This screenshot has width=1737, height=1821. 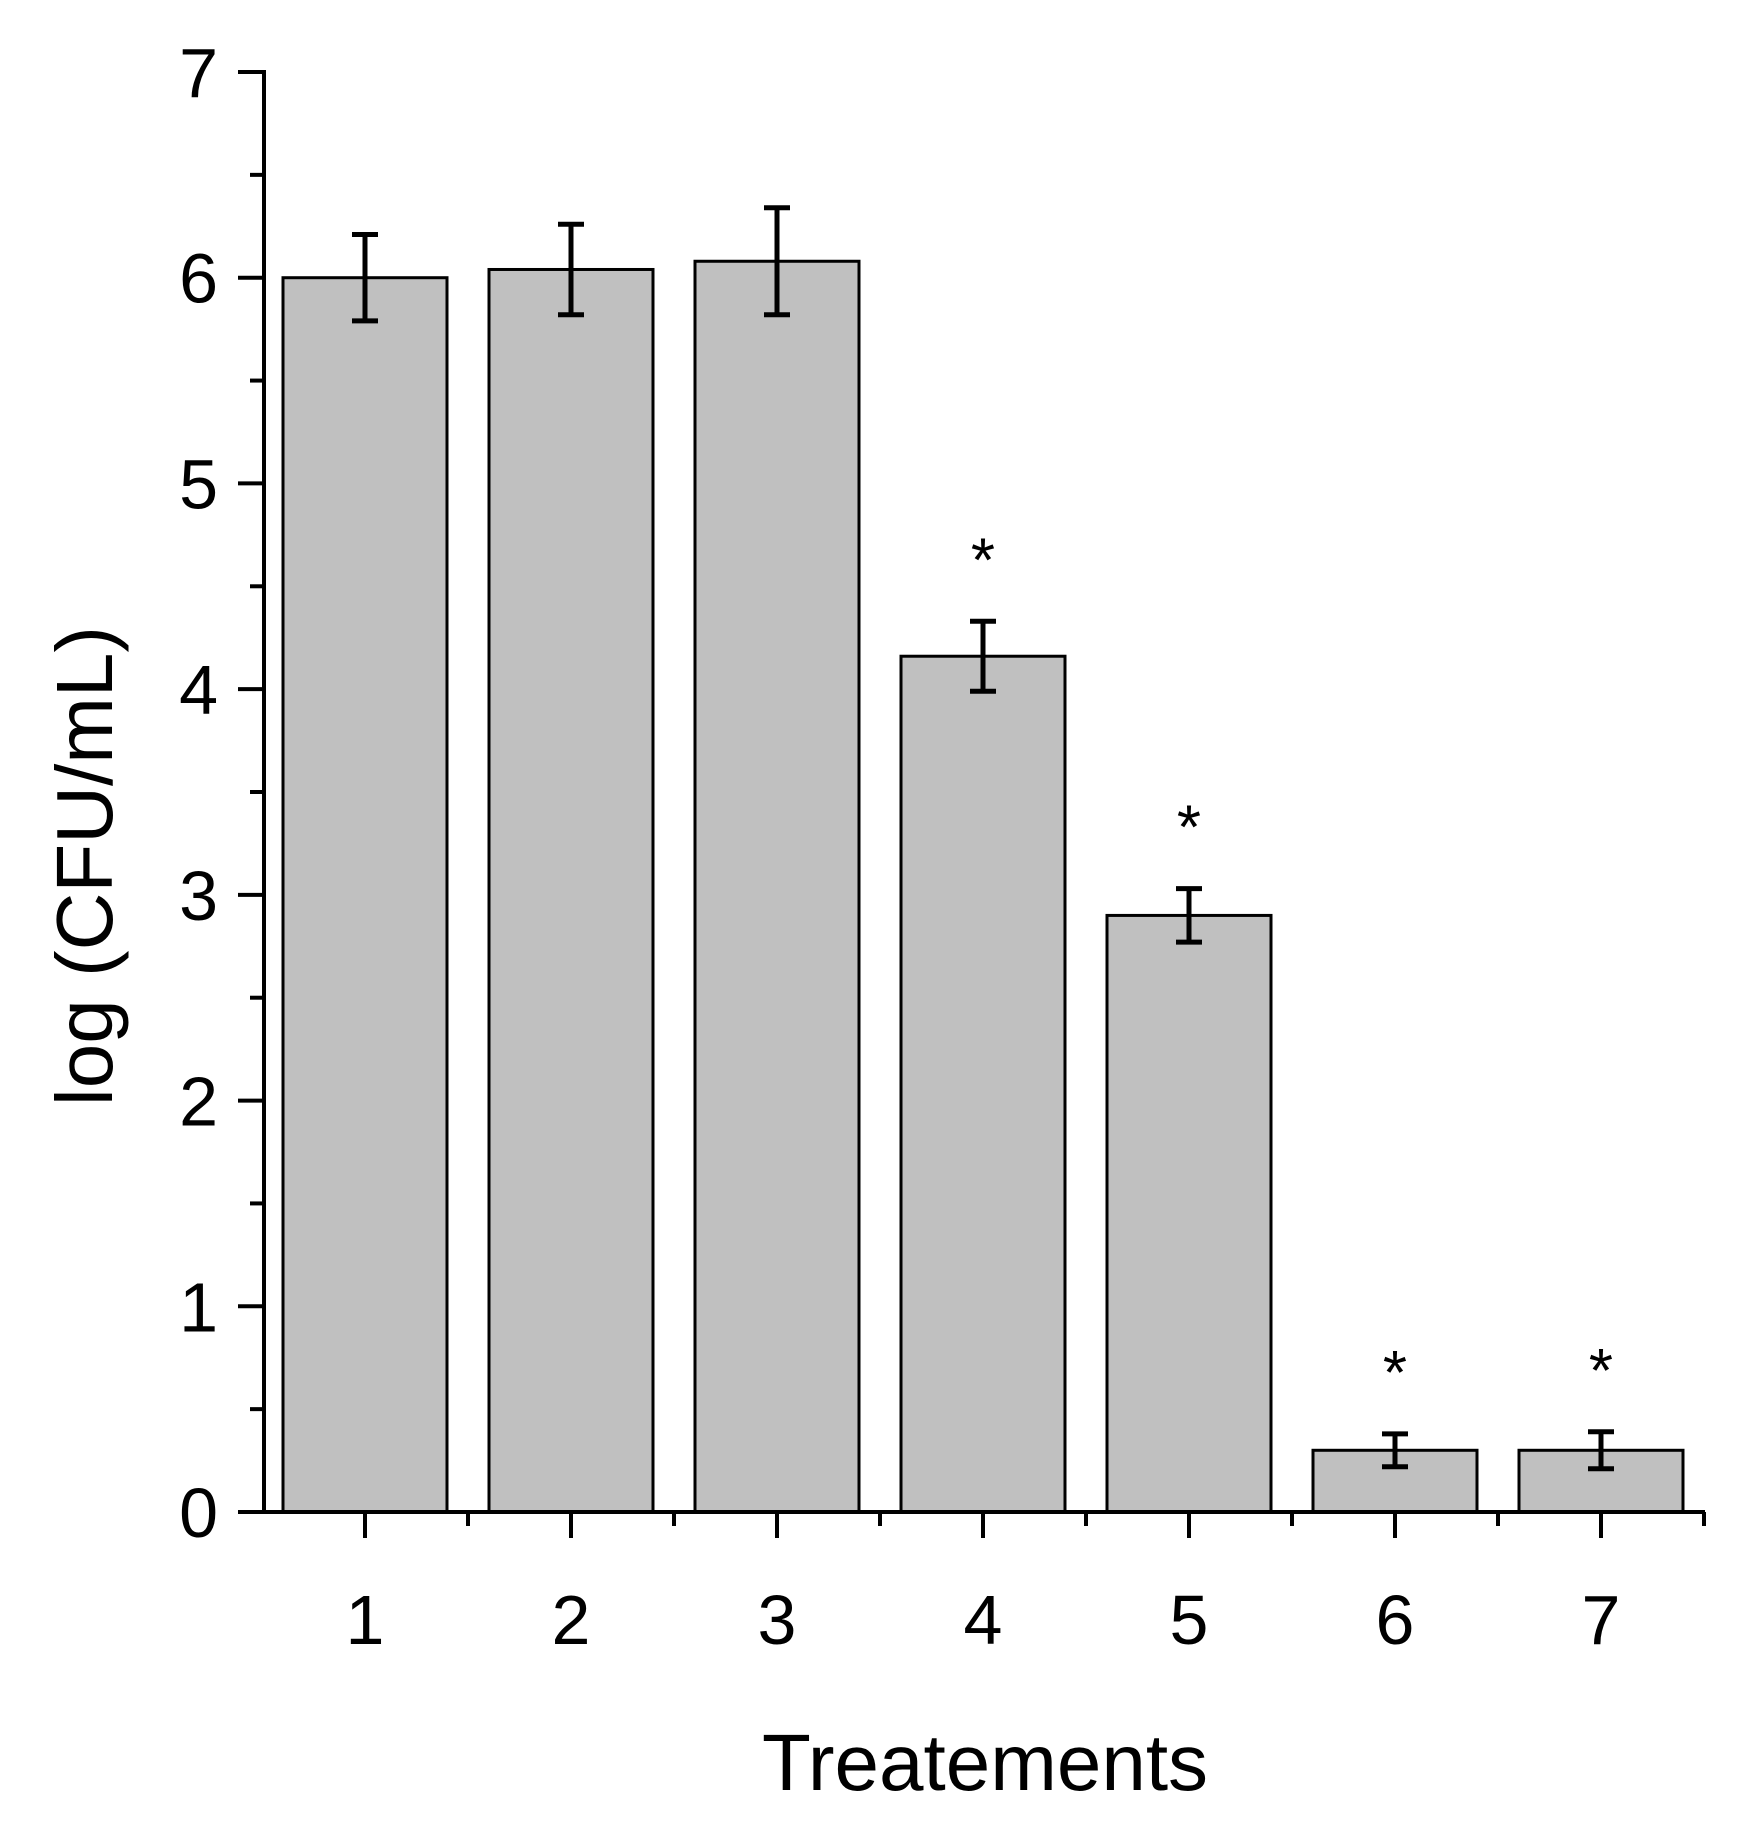 What do you see at coordinates (84, 866) in the screenshot?
I see `y-axis-title: log (CFU/mL)` at bounding box center [84, 866].